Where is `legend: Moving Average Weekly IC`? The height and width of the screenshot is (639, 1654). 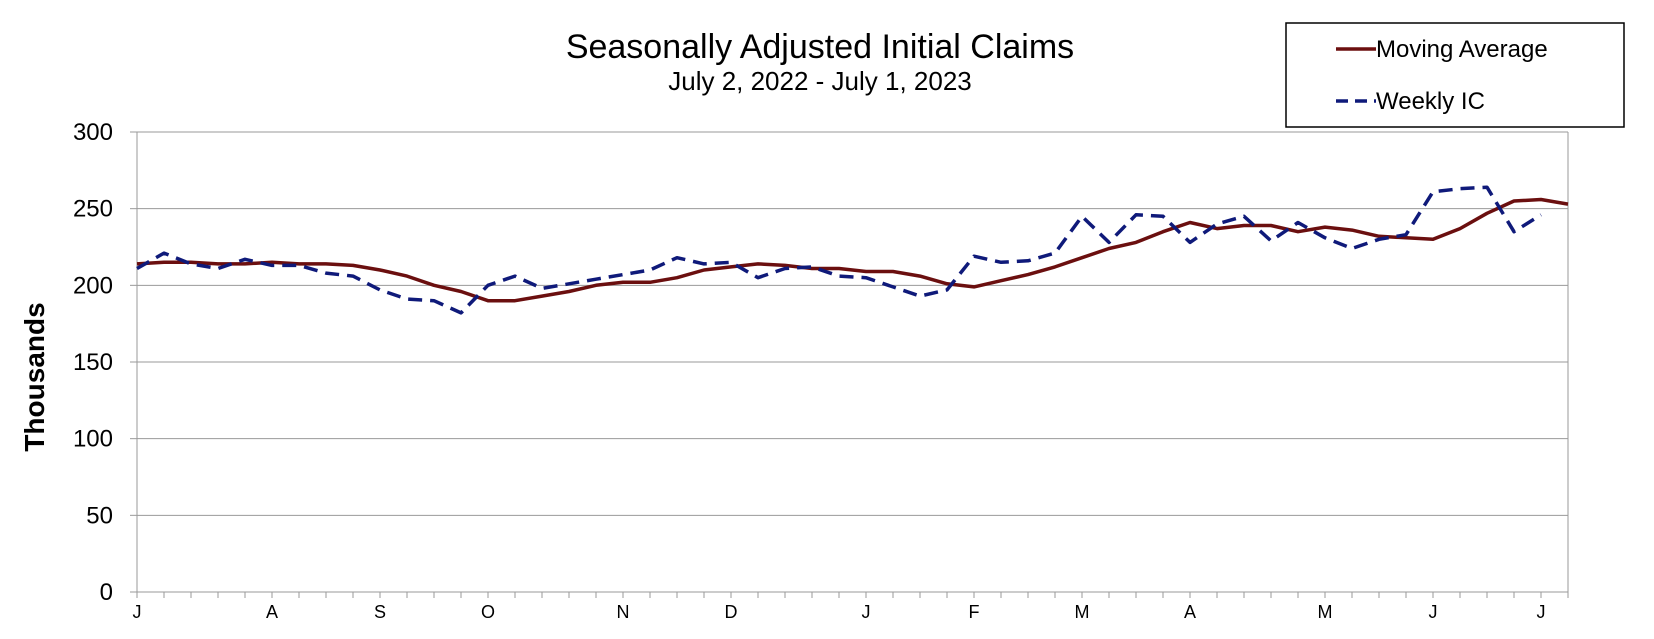
legend: Moving Average Weekly IC is located at coordinates (1455, 75).